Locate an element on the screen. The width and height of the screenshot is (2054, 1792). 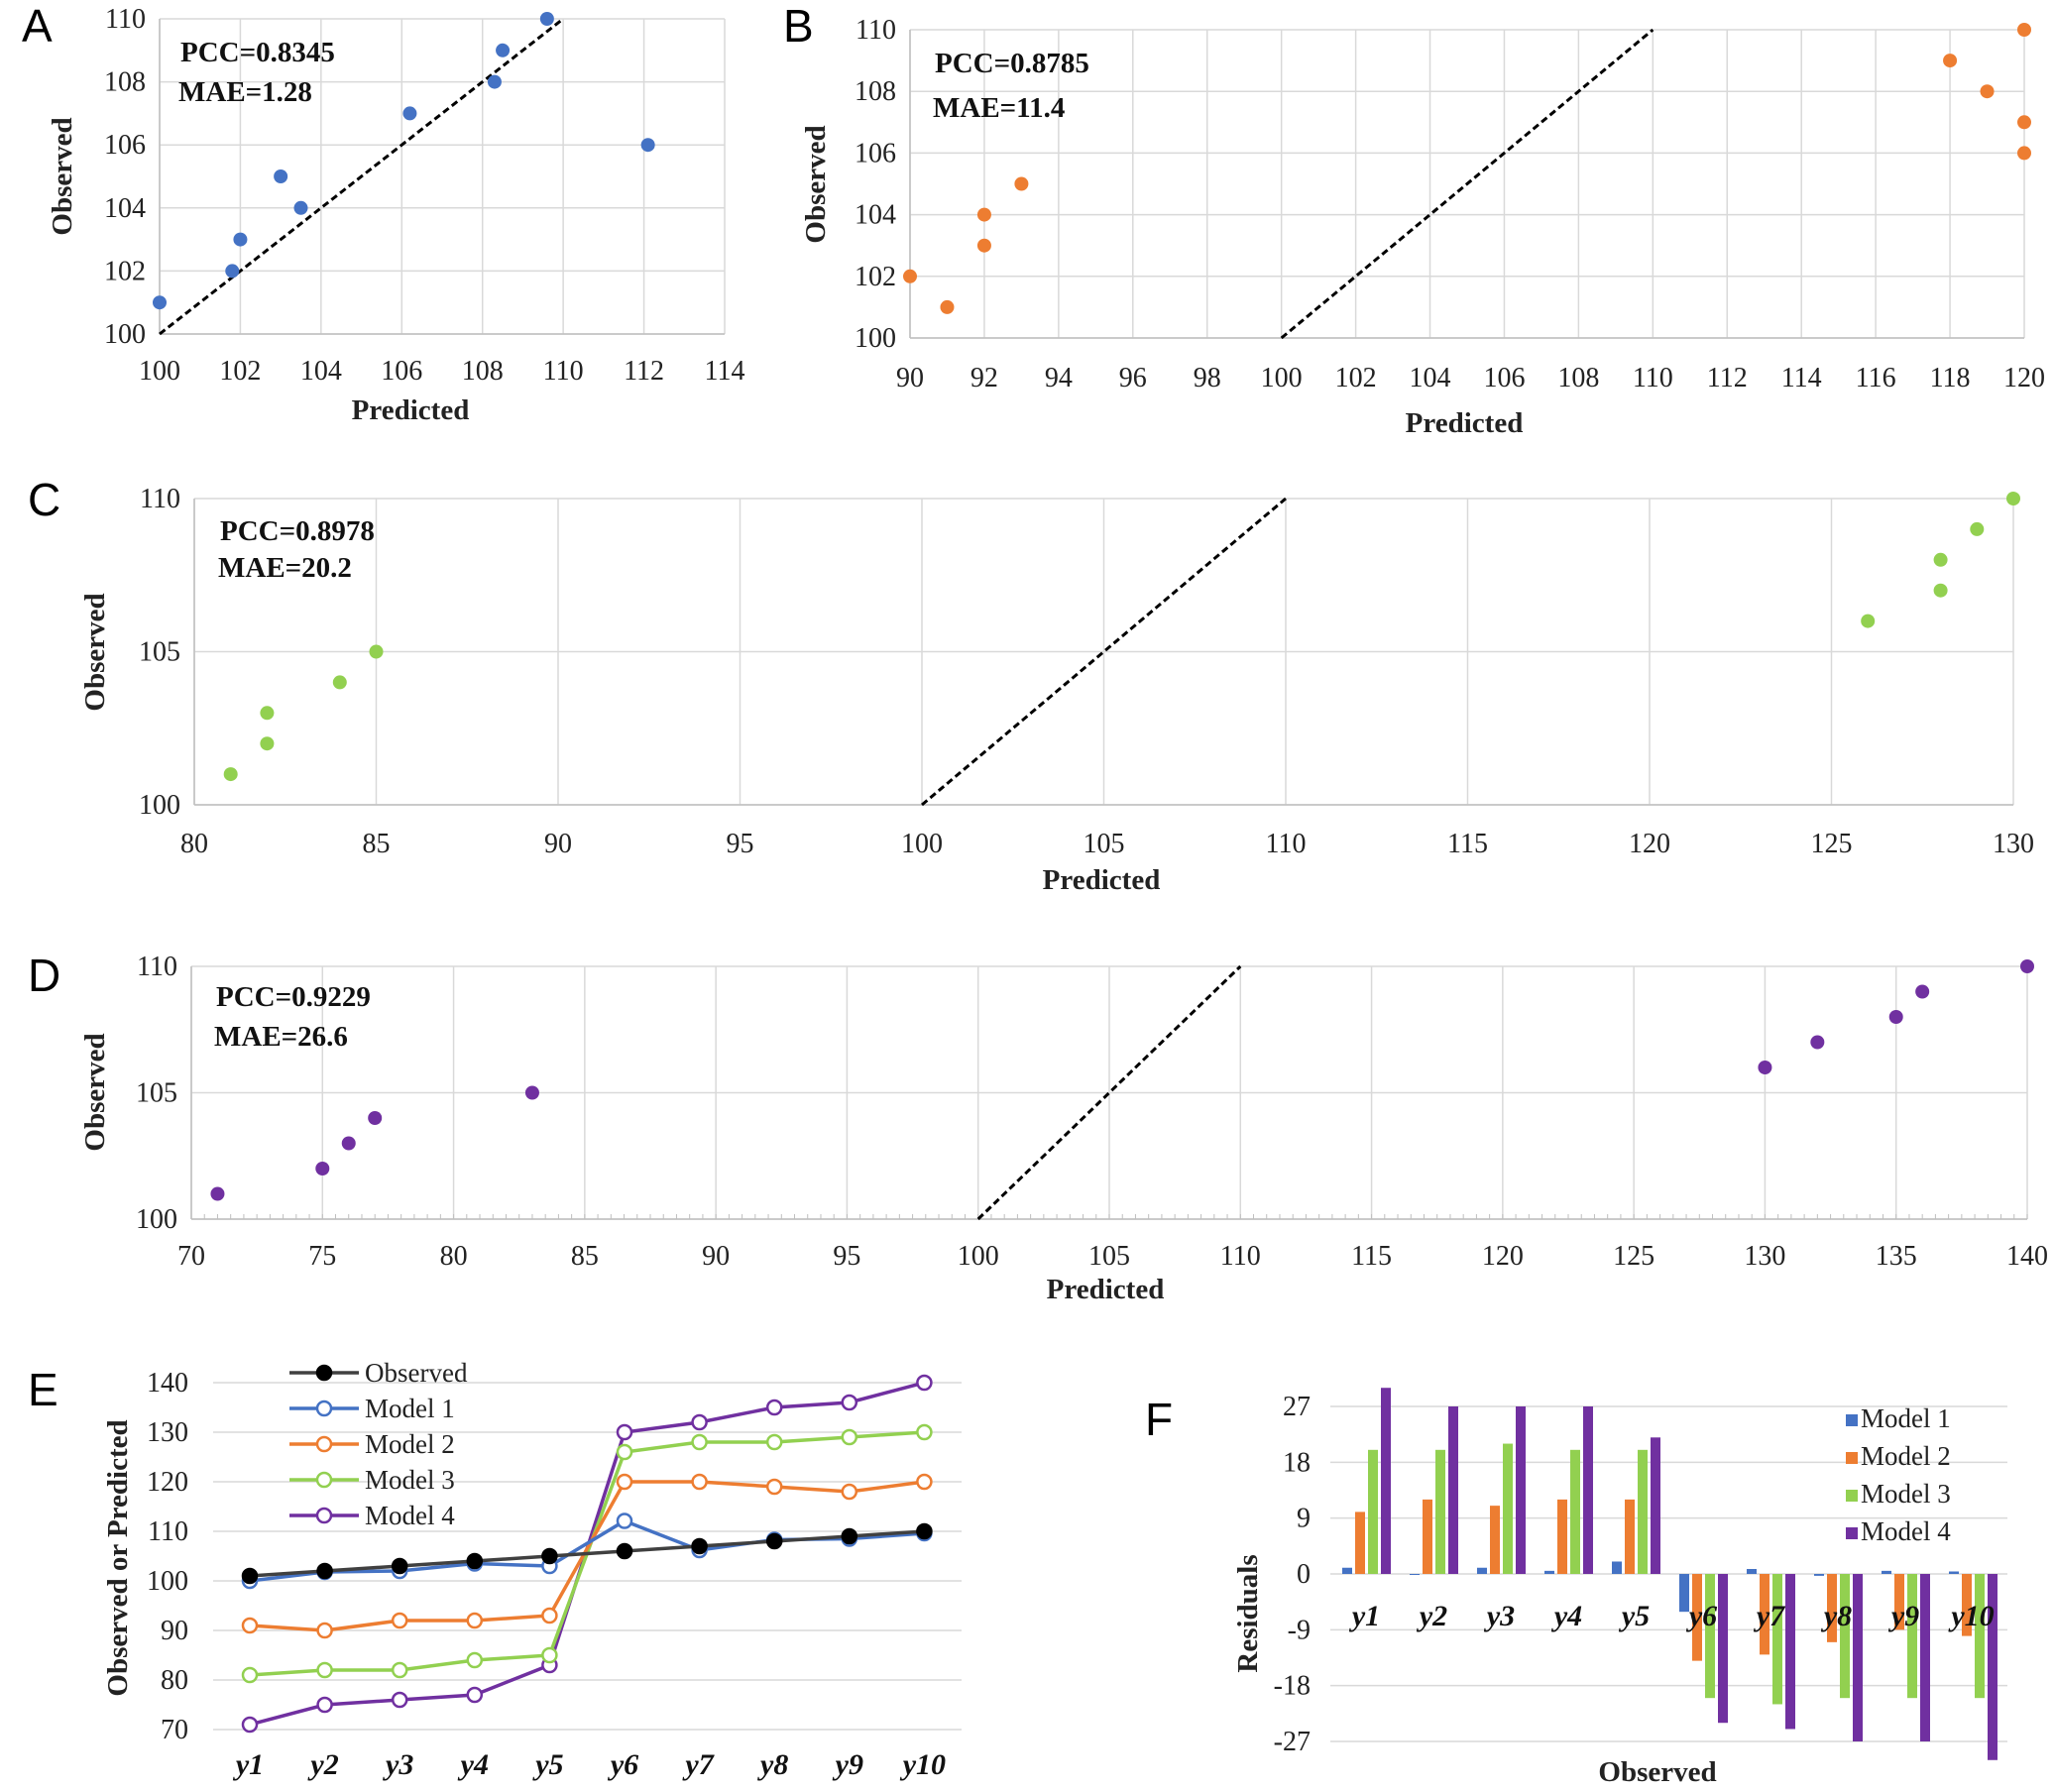
x-tick-label: 85 is located at coordinates (585, 1256).